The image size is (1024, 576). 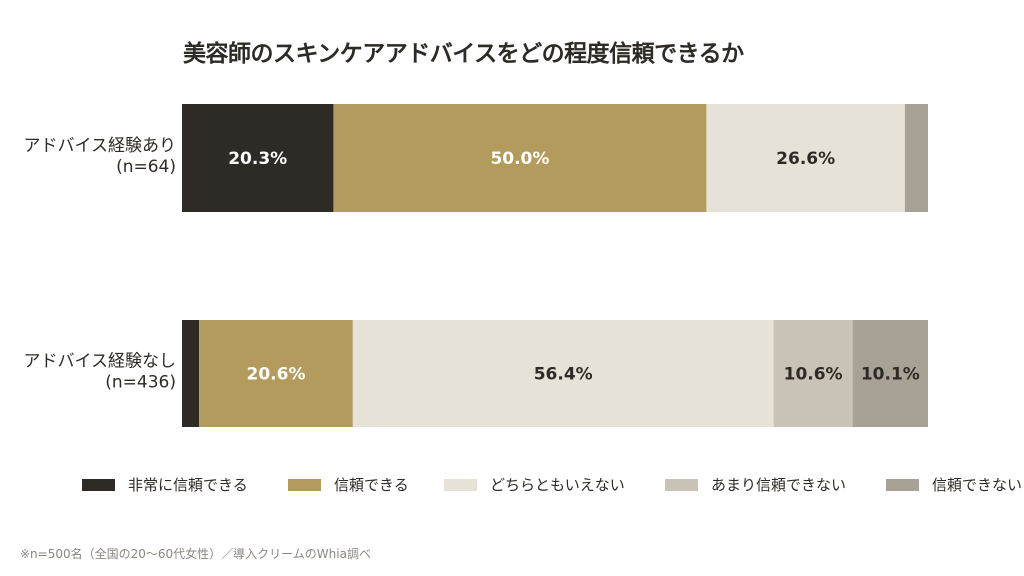 I want to click on data-label: 20.6%, so click(x=276, y=375).